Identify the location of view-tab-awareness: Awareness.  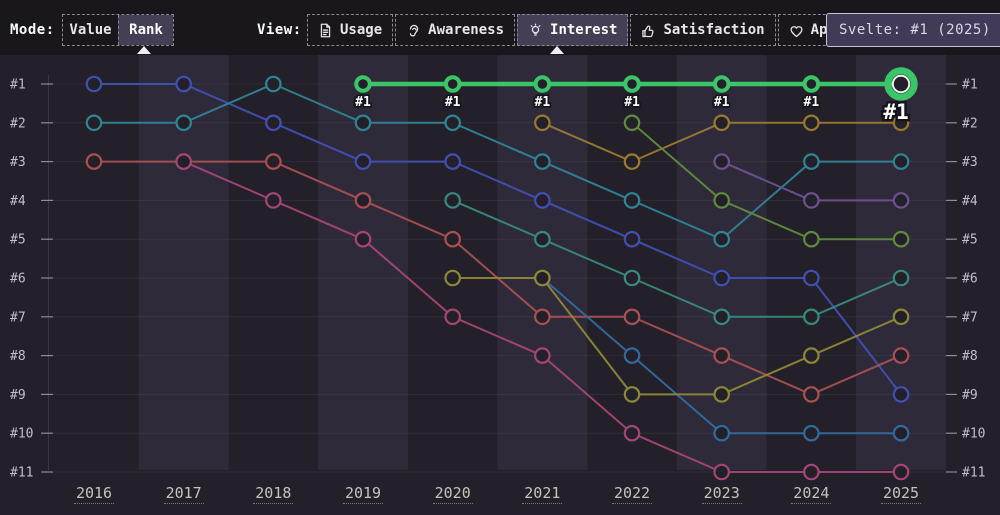
(455, 30).